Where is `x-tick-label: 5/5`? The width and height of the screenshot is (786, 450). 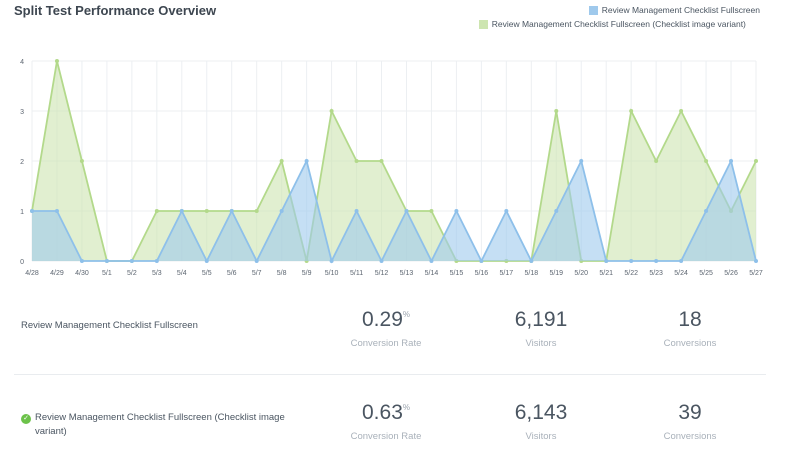
x-tick-label: 5/5 is located at coordinates (207, 273).